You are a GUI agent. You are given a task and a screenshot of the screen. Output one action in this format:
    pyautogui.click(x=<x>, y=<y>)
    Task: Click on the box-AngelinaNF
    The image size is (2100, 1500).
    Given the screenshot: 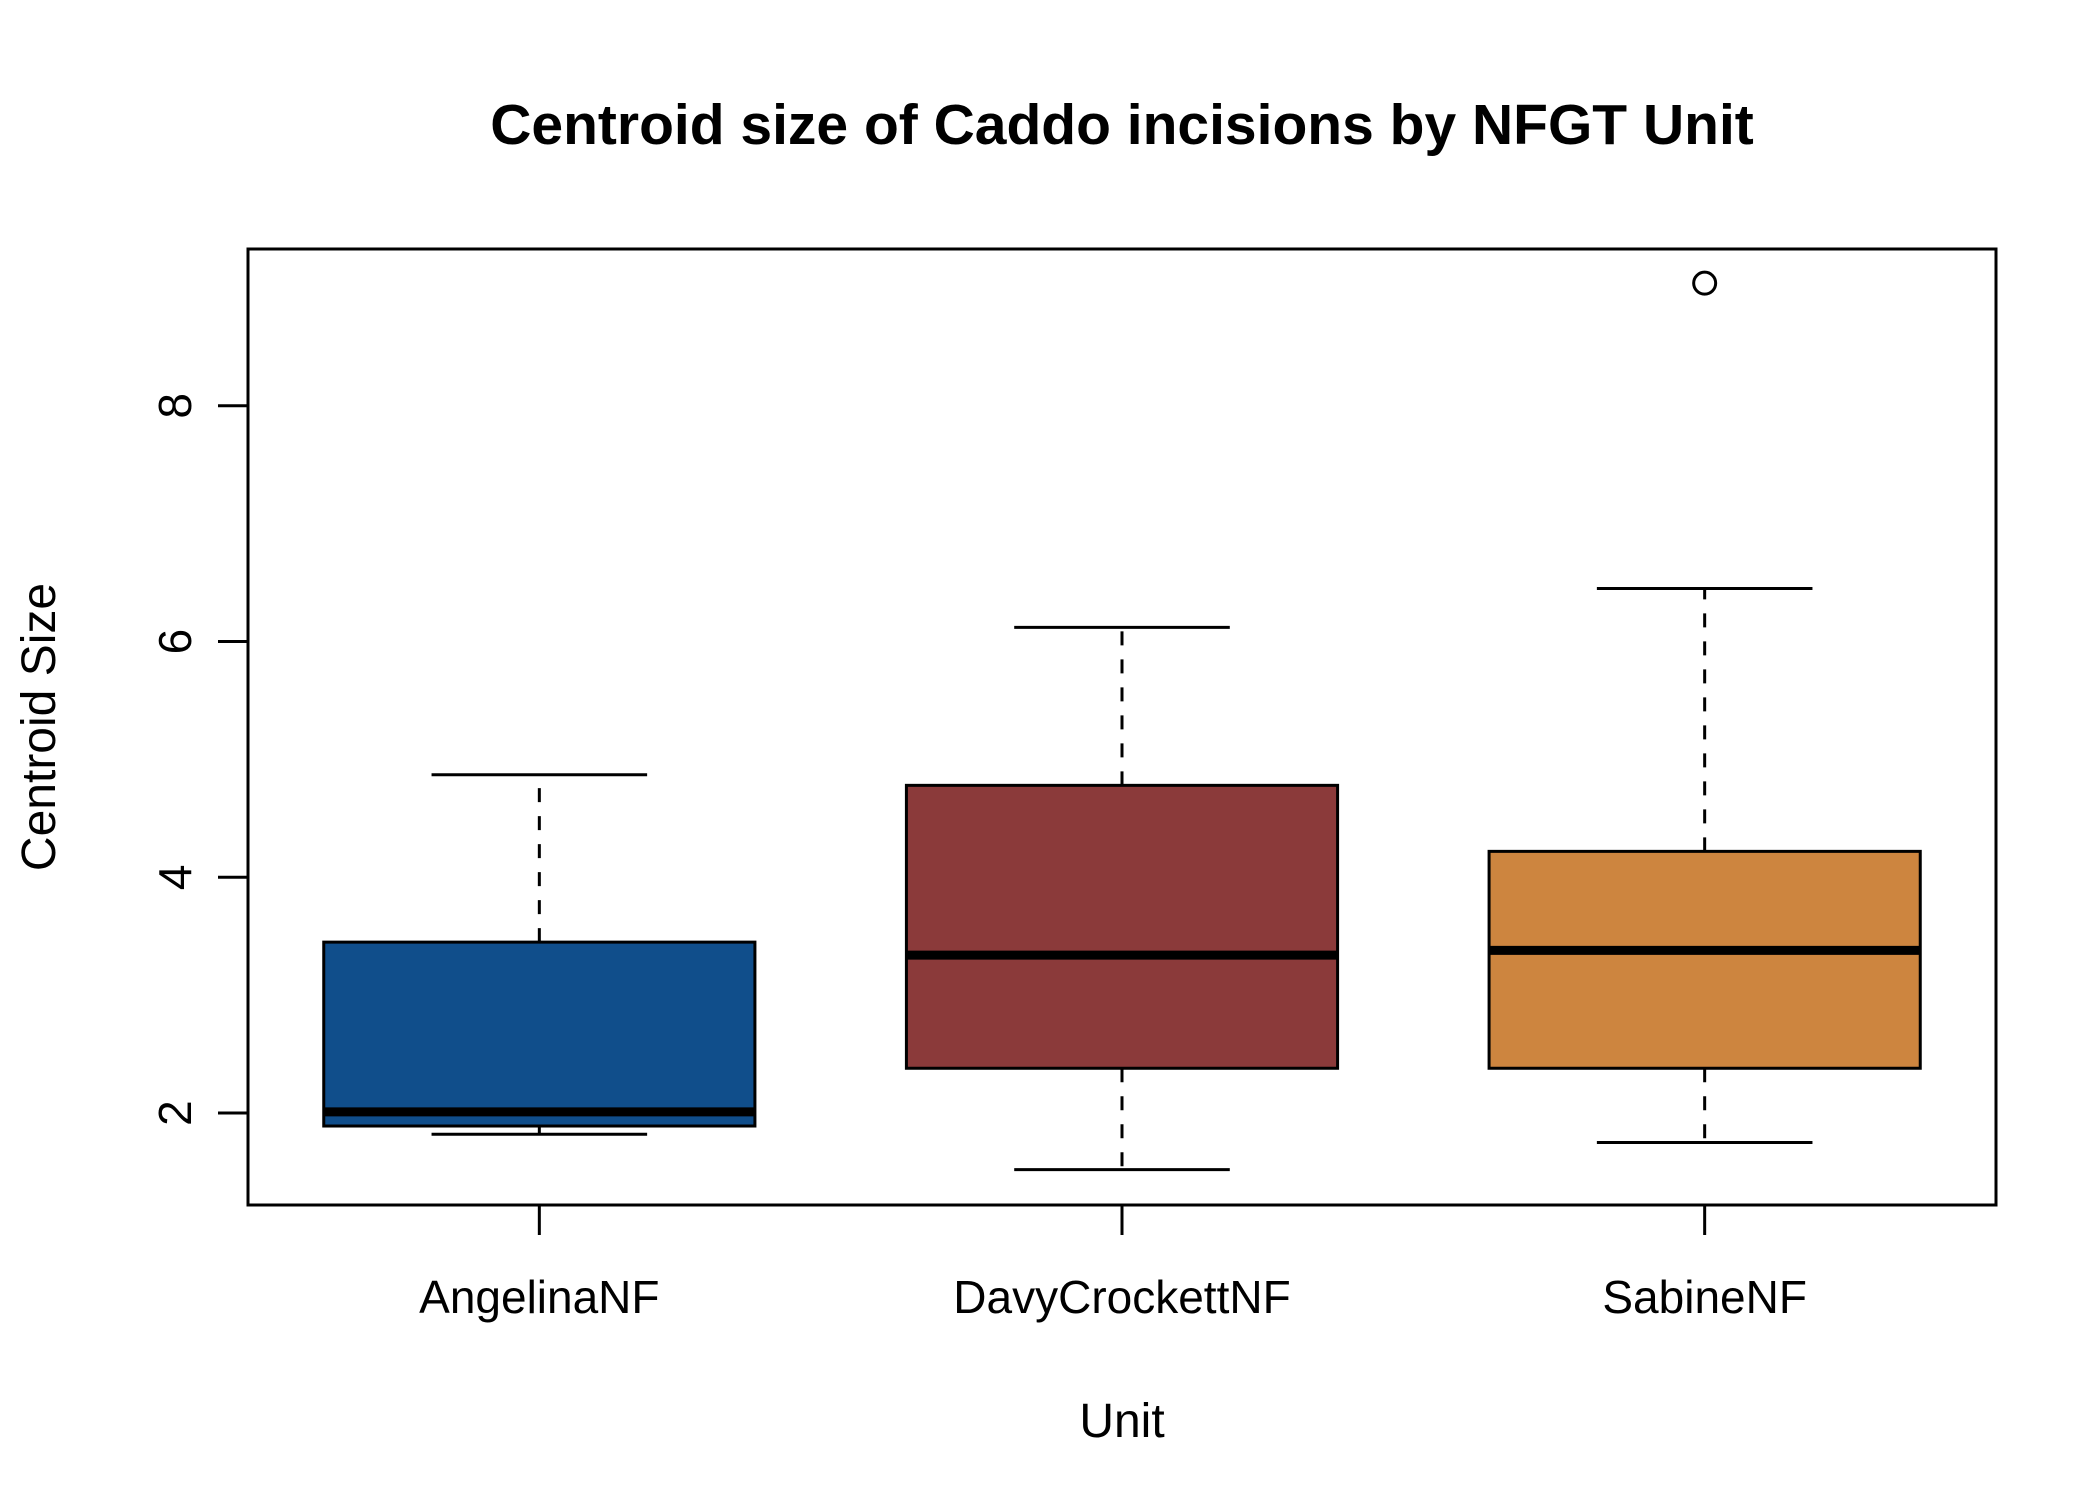 What is the action you would take?
    pyautogui.click(x=539, y=954)
    